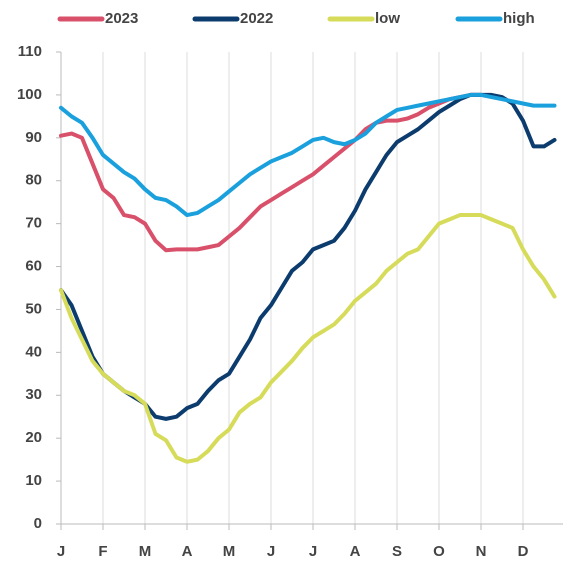  Describe the element at coordinates (523, 551) in the screenshot. I see `x-tick-label: D` at that location.